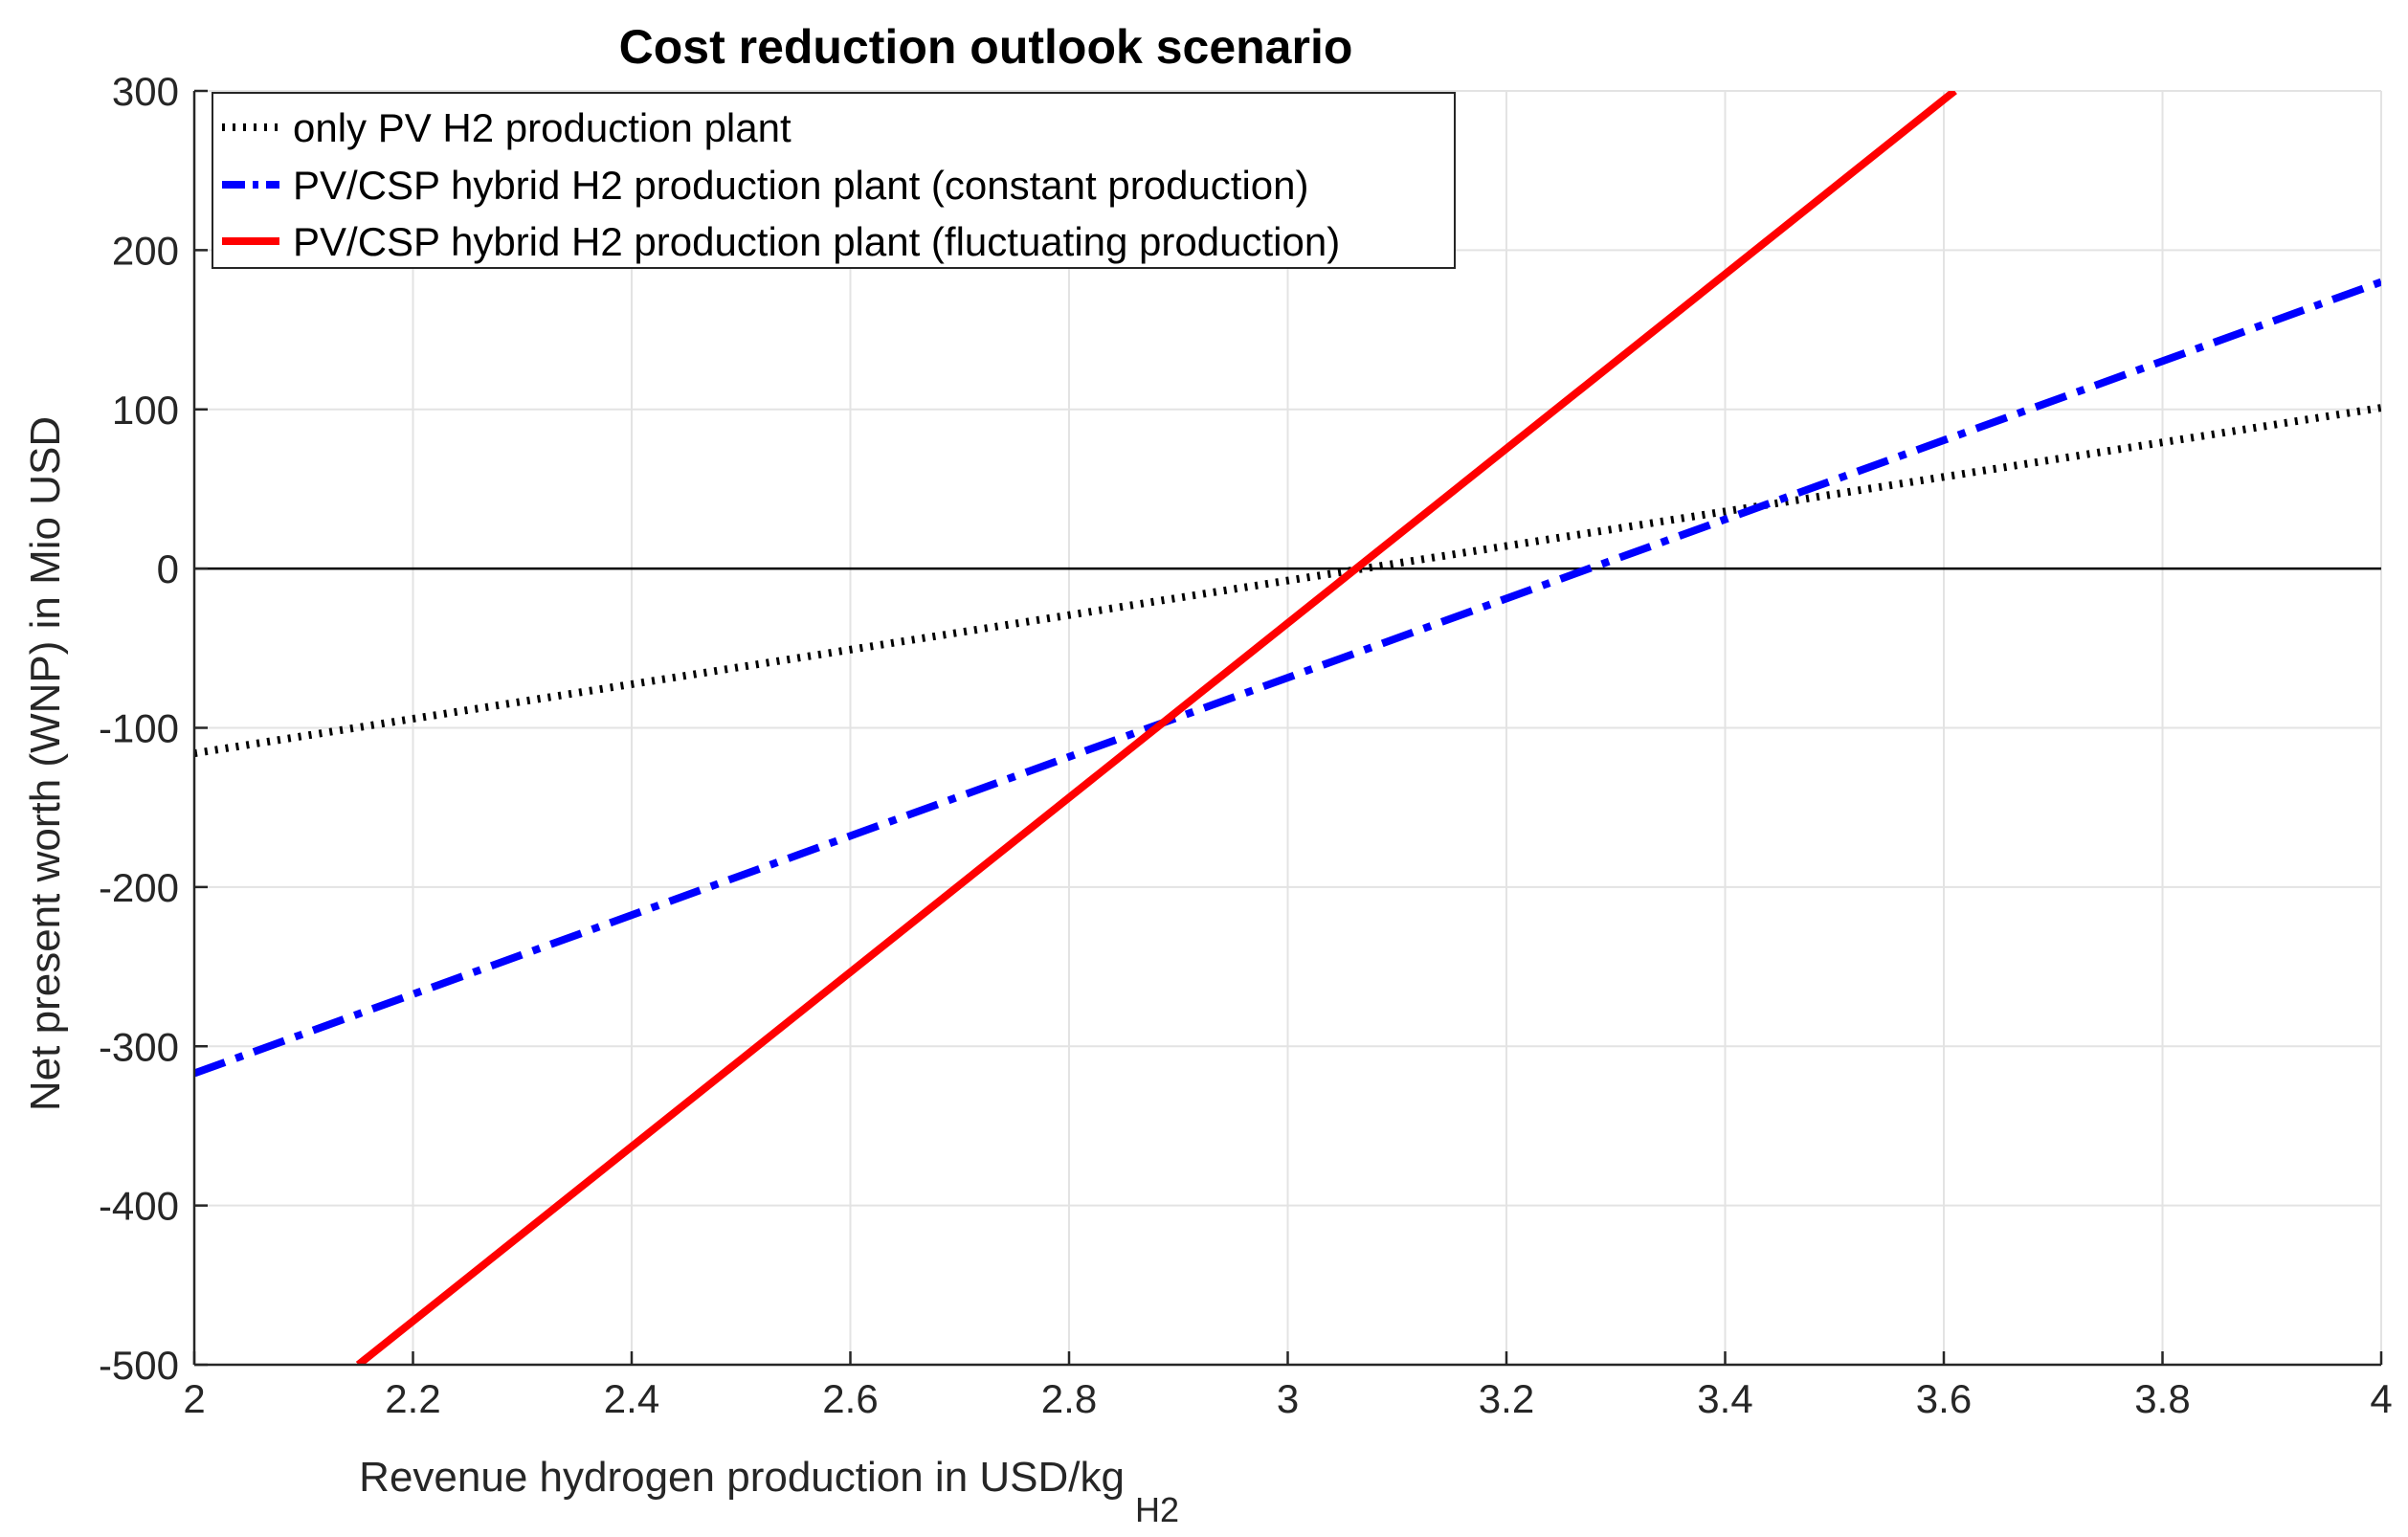  Describe the element at coordinates (542, 128) in the screenshot. I see `legend-entry-only-pv: only PV H2 production plant` at that location.